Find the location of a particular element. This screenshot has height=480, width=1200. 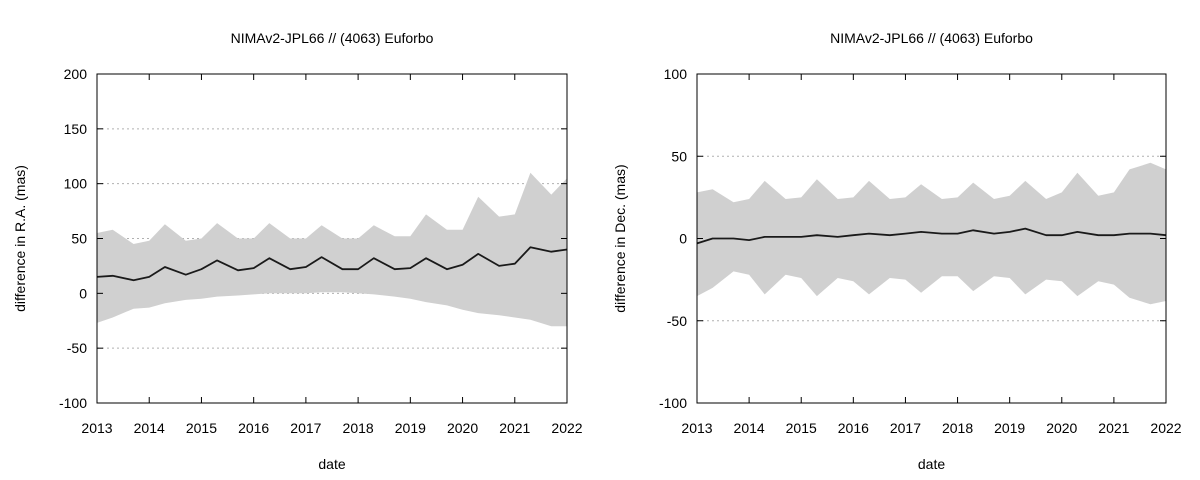

chart-dec-ytick-label: 0 is located at coordinates (683, 239).